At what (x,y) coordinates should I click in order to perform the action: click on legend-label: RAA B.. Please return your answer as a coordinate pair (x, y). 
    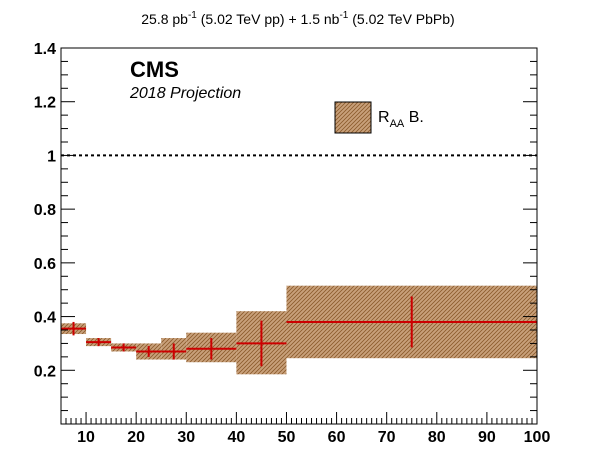
    Looking at the image, I should click on (401, 119).